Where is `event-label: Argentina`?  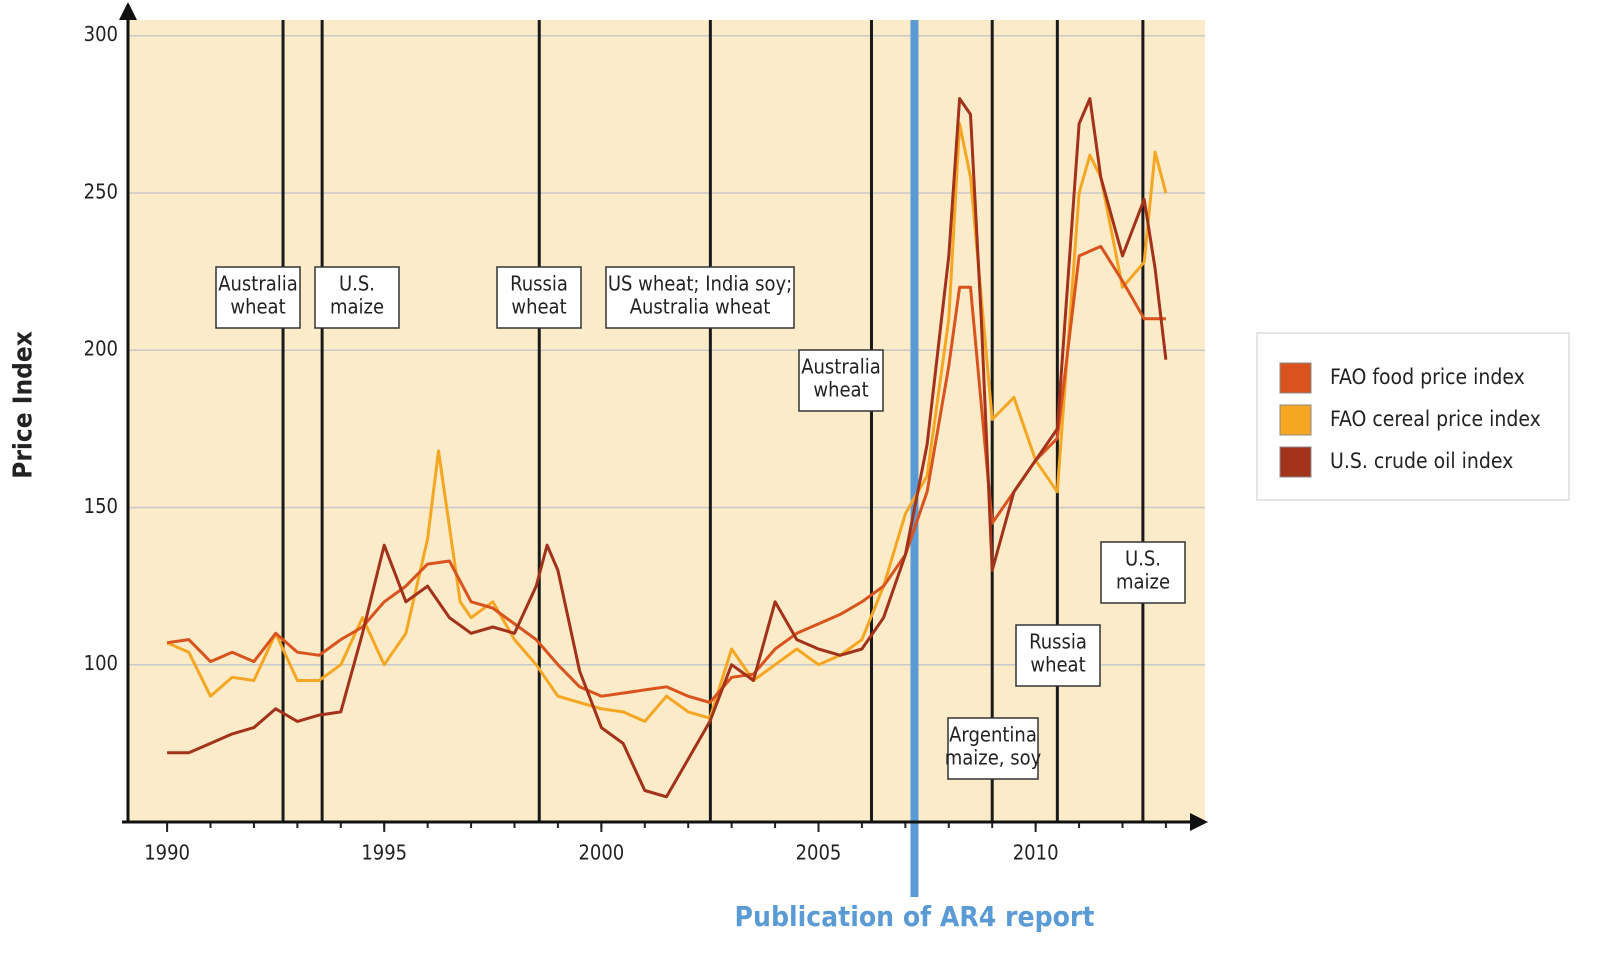 event-label: Argentina is located at coordinates (993, 735).